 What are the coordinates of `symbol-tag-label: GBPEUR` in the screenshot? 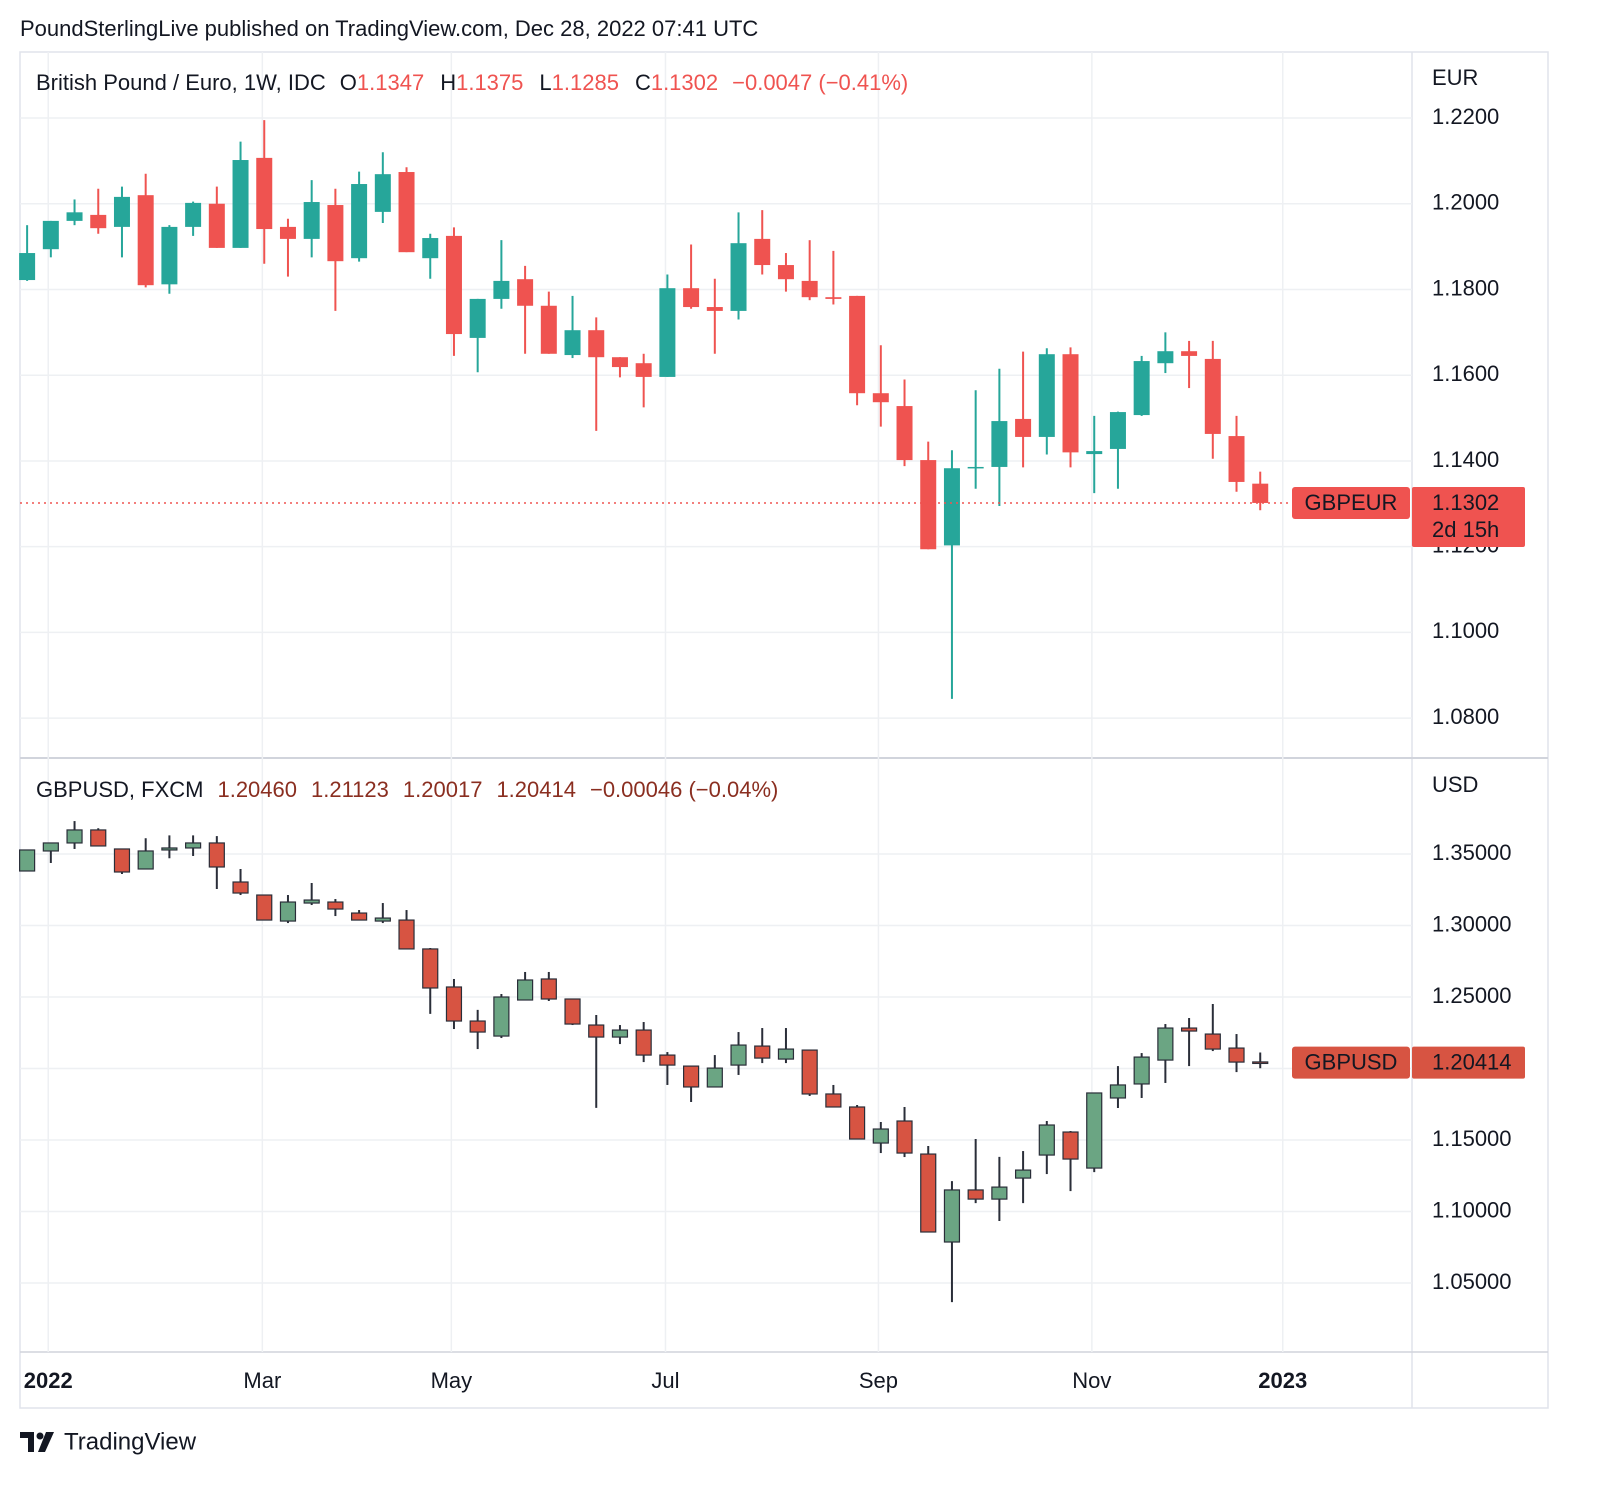 It's located at (1351, 502).